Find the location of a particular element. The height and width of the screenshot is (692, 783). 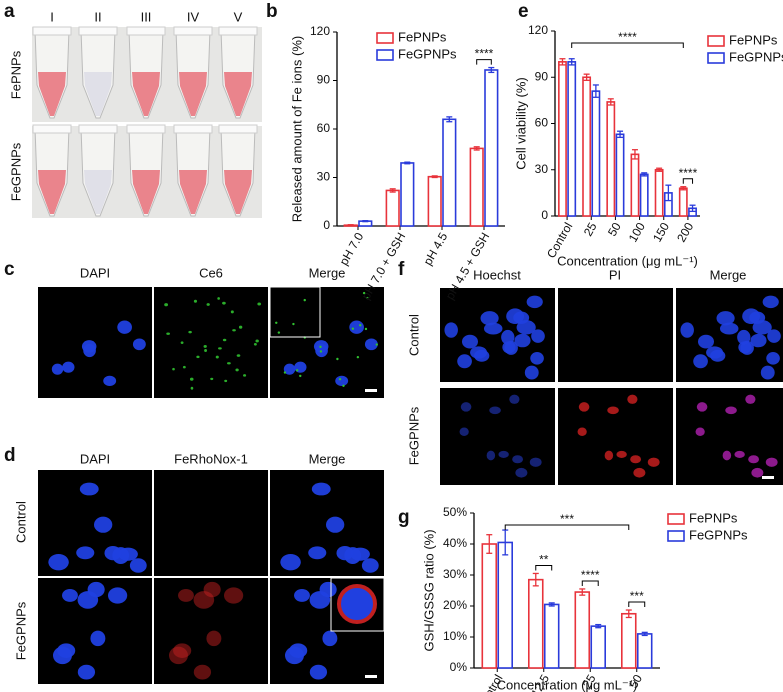

row-label: Control is located at coordinates (413, 335).